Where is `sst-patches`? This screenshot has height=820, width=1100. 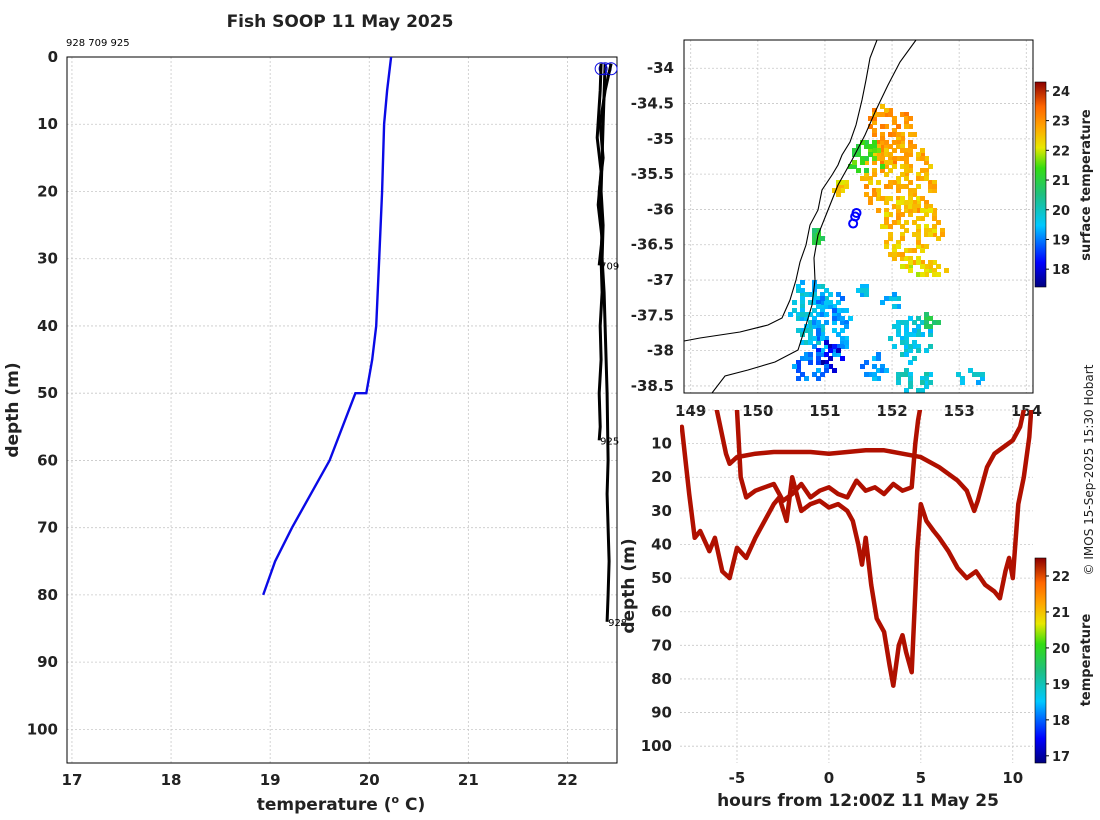
sst-patches is located at coordinates (886, 248).